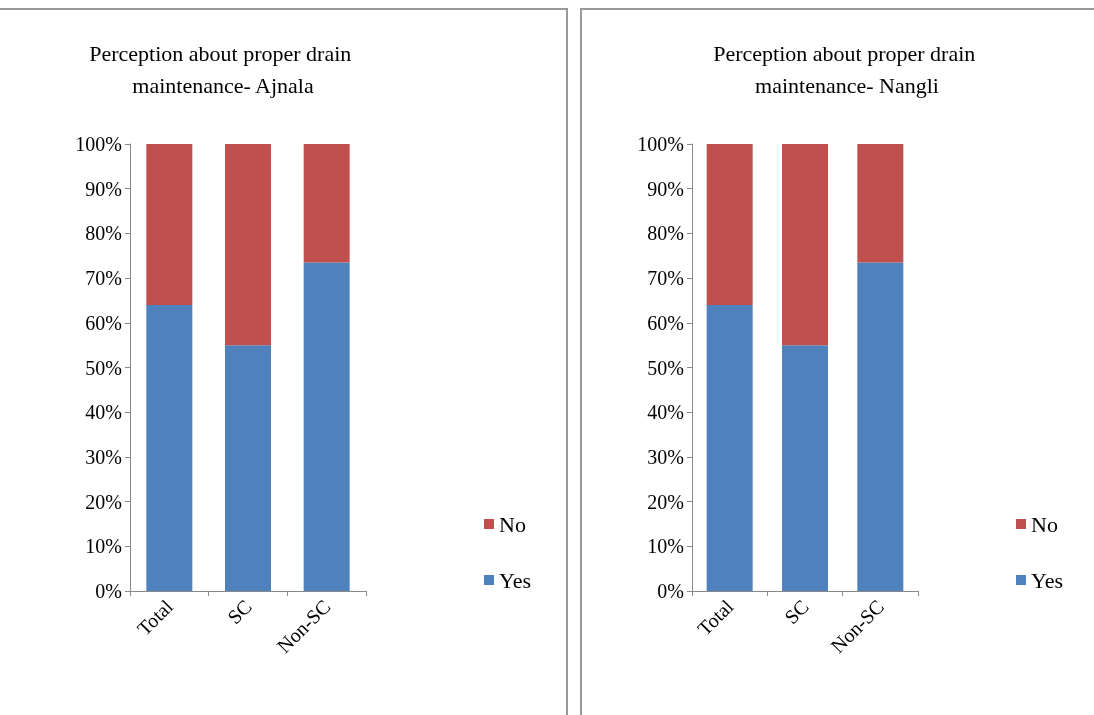 The height and width of the screenshot is (715, 1094). What do you see at coordinates (715, 617) in the screenshot?
I see `x-tick-label: Total` at bounding box center [715, 617].